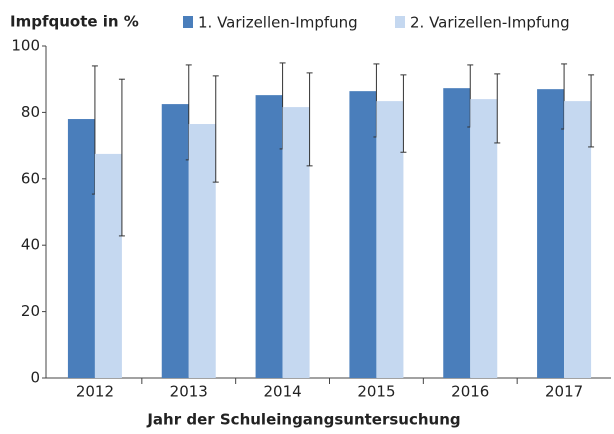 The height and width of the screenshot is (434, 614). Describe the element at coordinates (30, 178) in the screenshot. I see `y-tick-label: 60` at that location.